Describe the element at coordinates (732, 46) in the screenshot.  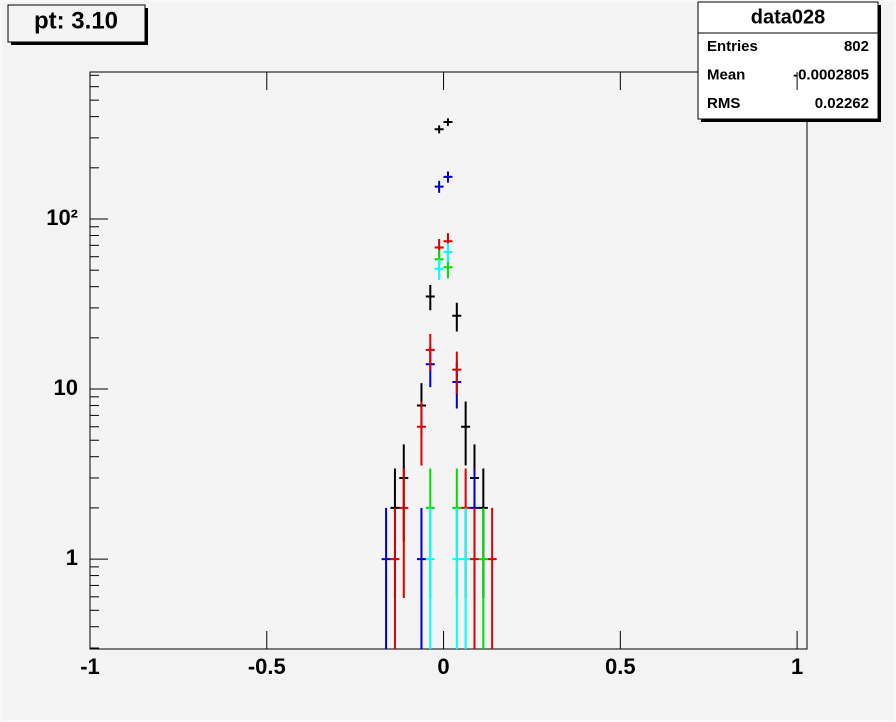
I see `stats-label: Entries` at that location.